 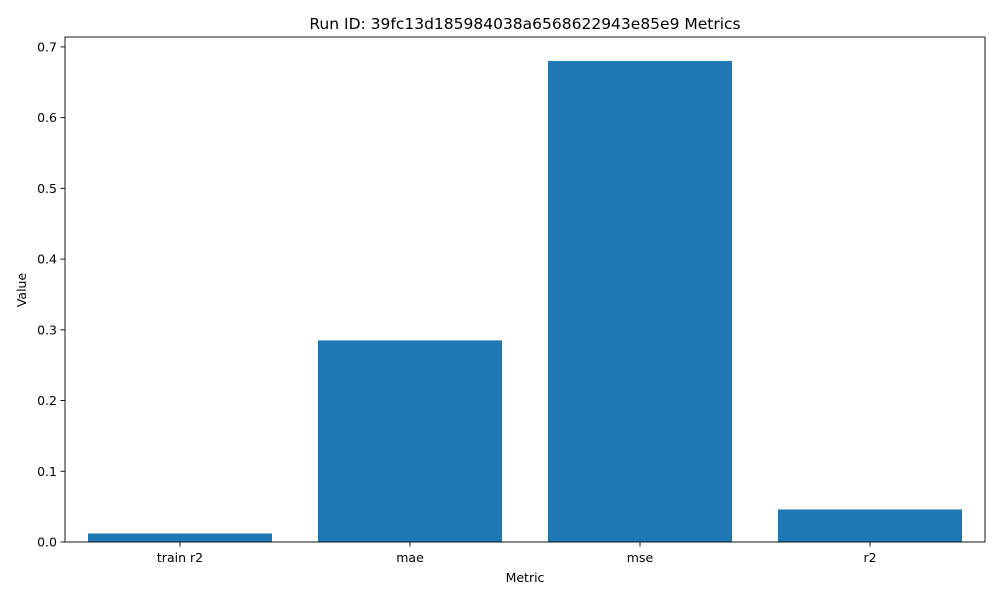 What do you see at coordinates (870, 525) in the screenshot?
I see `bar-r2` at bounding box center [870, 525].